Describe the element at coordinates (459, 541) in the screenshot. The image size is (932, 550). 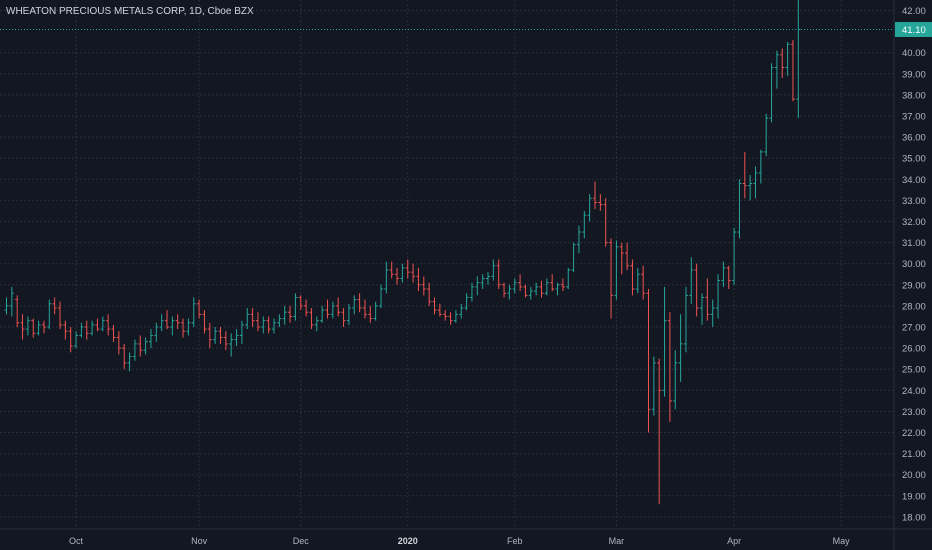
I see `time-axis: Oct Nov Dec 2020 Feb Mar Apr May` at that location.